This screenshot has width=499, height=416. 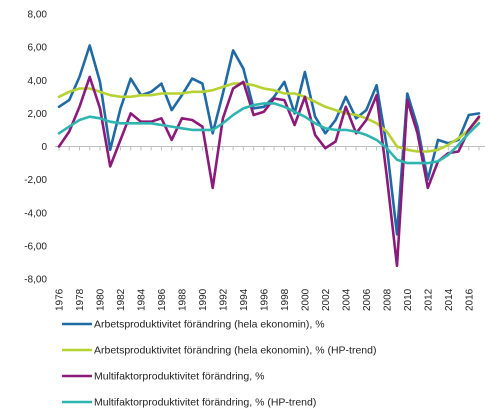 I want to click on x-tick-label: 2014, so click(x=449, y=299).